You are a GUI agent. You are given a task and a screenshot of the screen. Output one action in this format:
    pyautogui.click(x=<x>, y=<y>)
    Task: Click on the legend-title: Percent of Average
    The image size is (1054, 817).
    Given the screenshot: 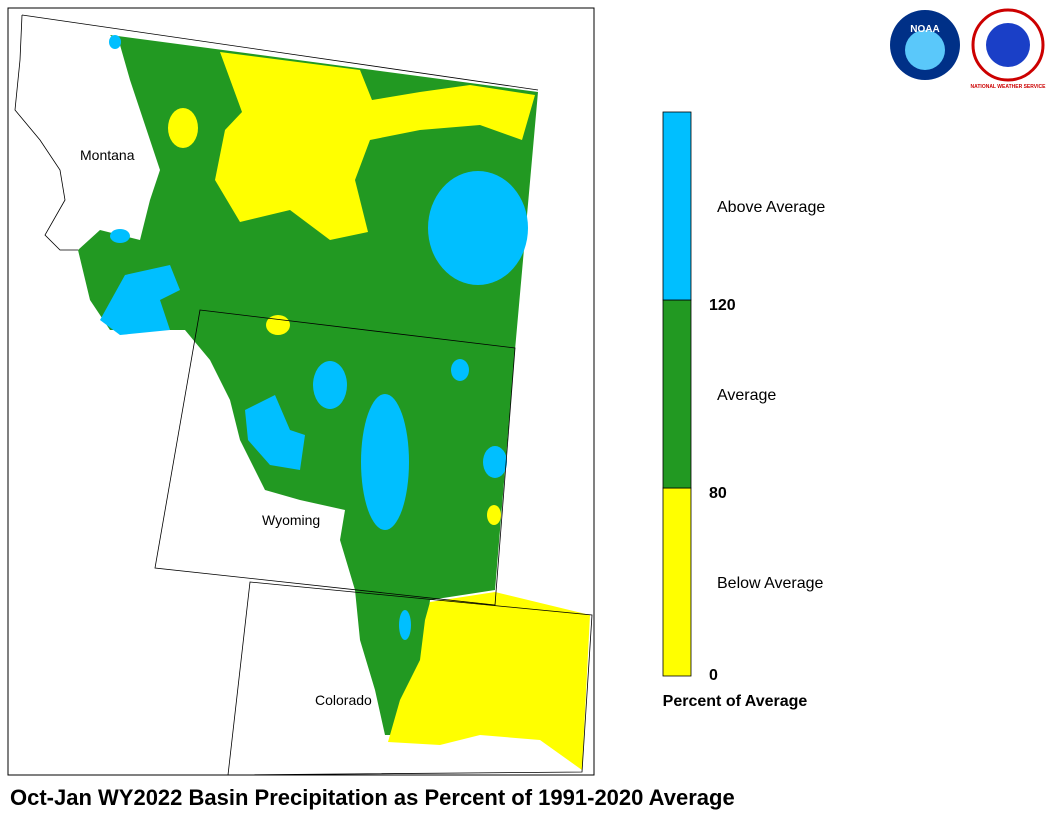 What is the action you would take?
    pyautogui.click(x=735, y=701)
    